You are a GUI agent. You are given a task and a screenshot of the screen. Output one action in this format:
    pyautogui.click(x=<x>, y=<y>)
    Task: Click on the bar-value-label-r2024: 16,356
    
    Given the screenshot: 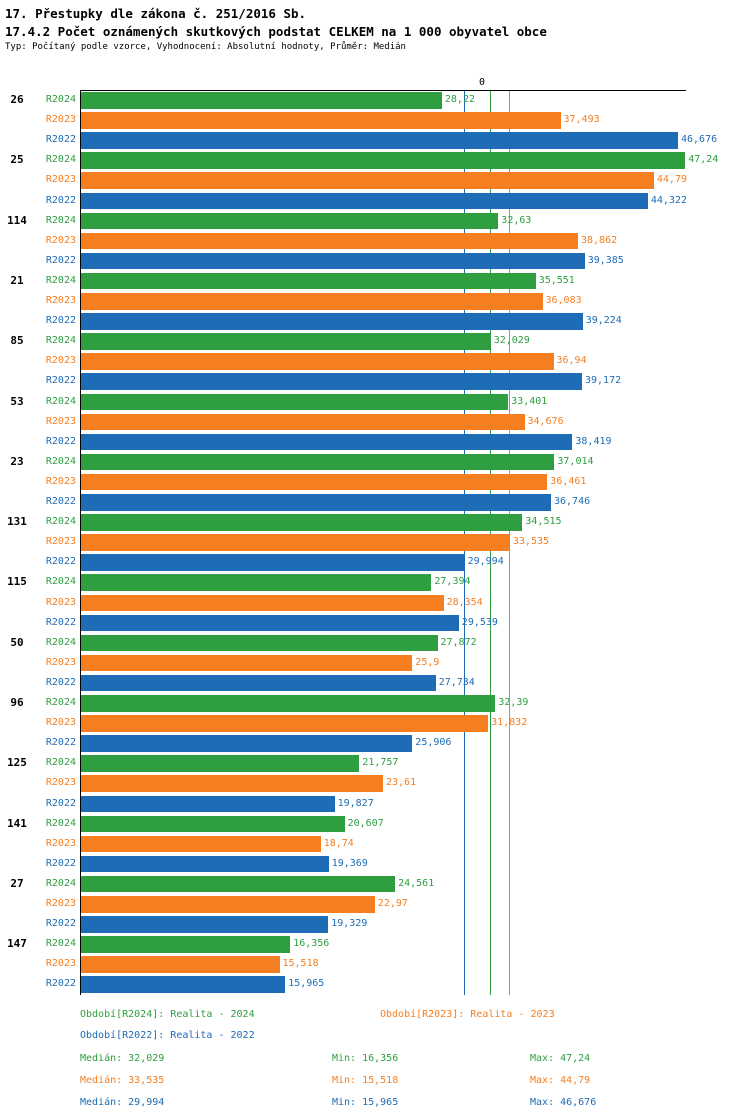 What is the action you would take?
    pyautogui.click(x=311, y=944)
    